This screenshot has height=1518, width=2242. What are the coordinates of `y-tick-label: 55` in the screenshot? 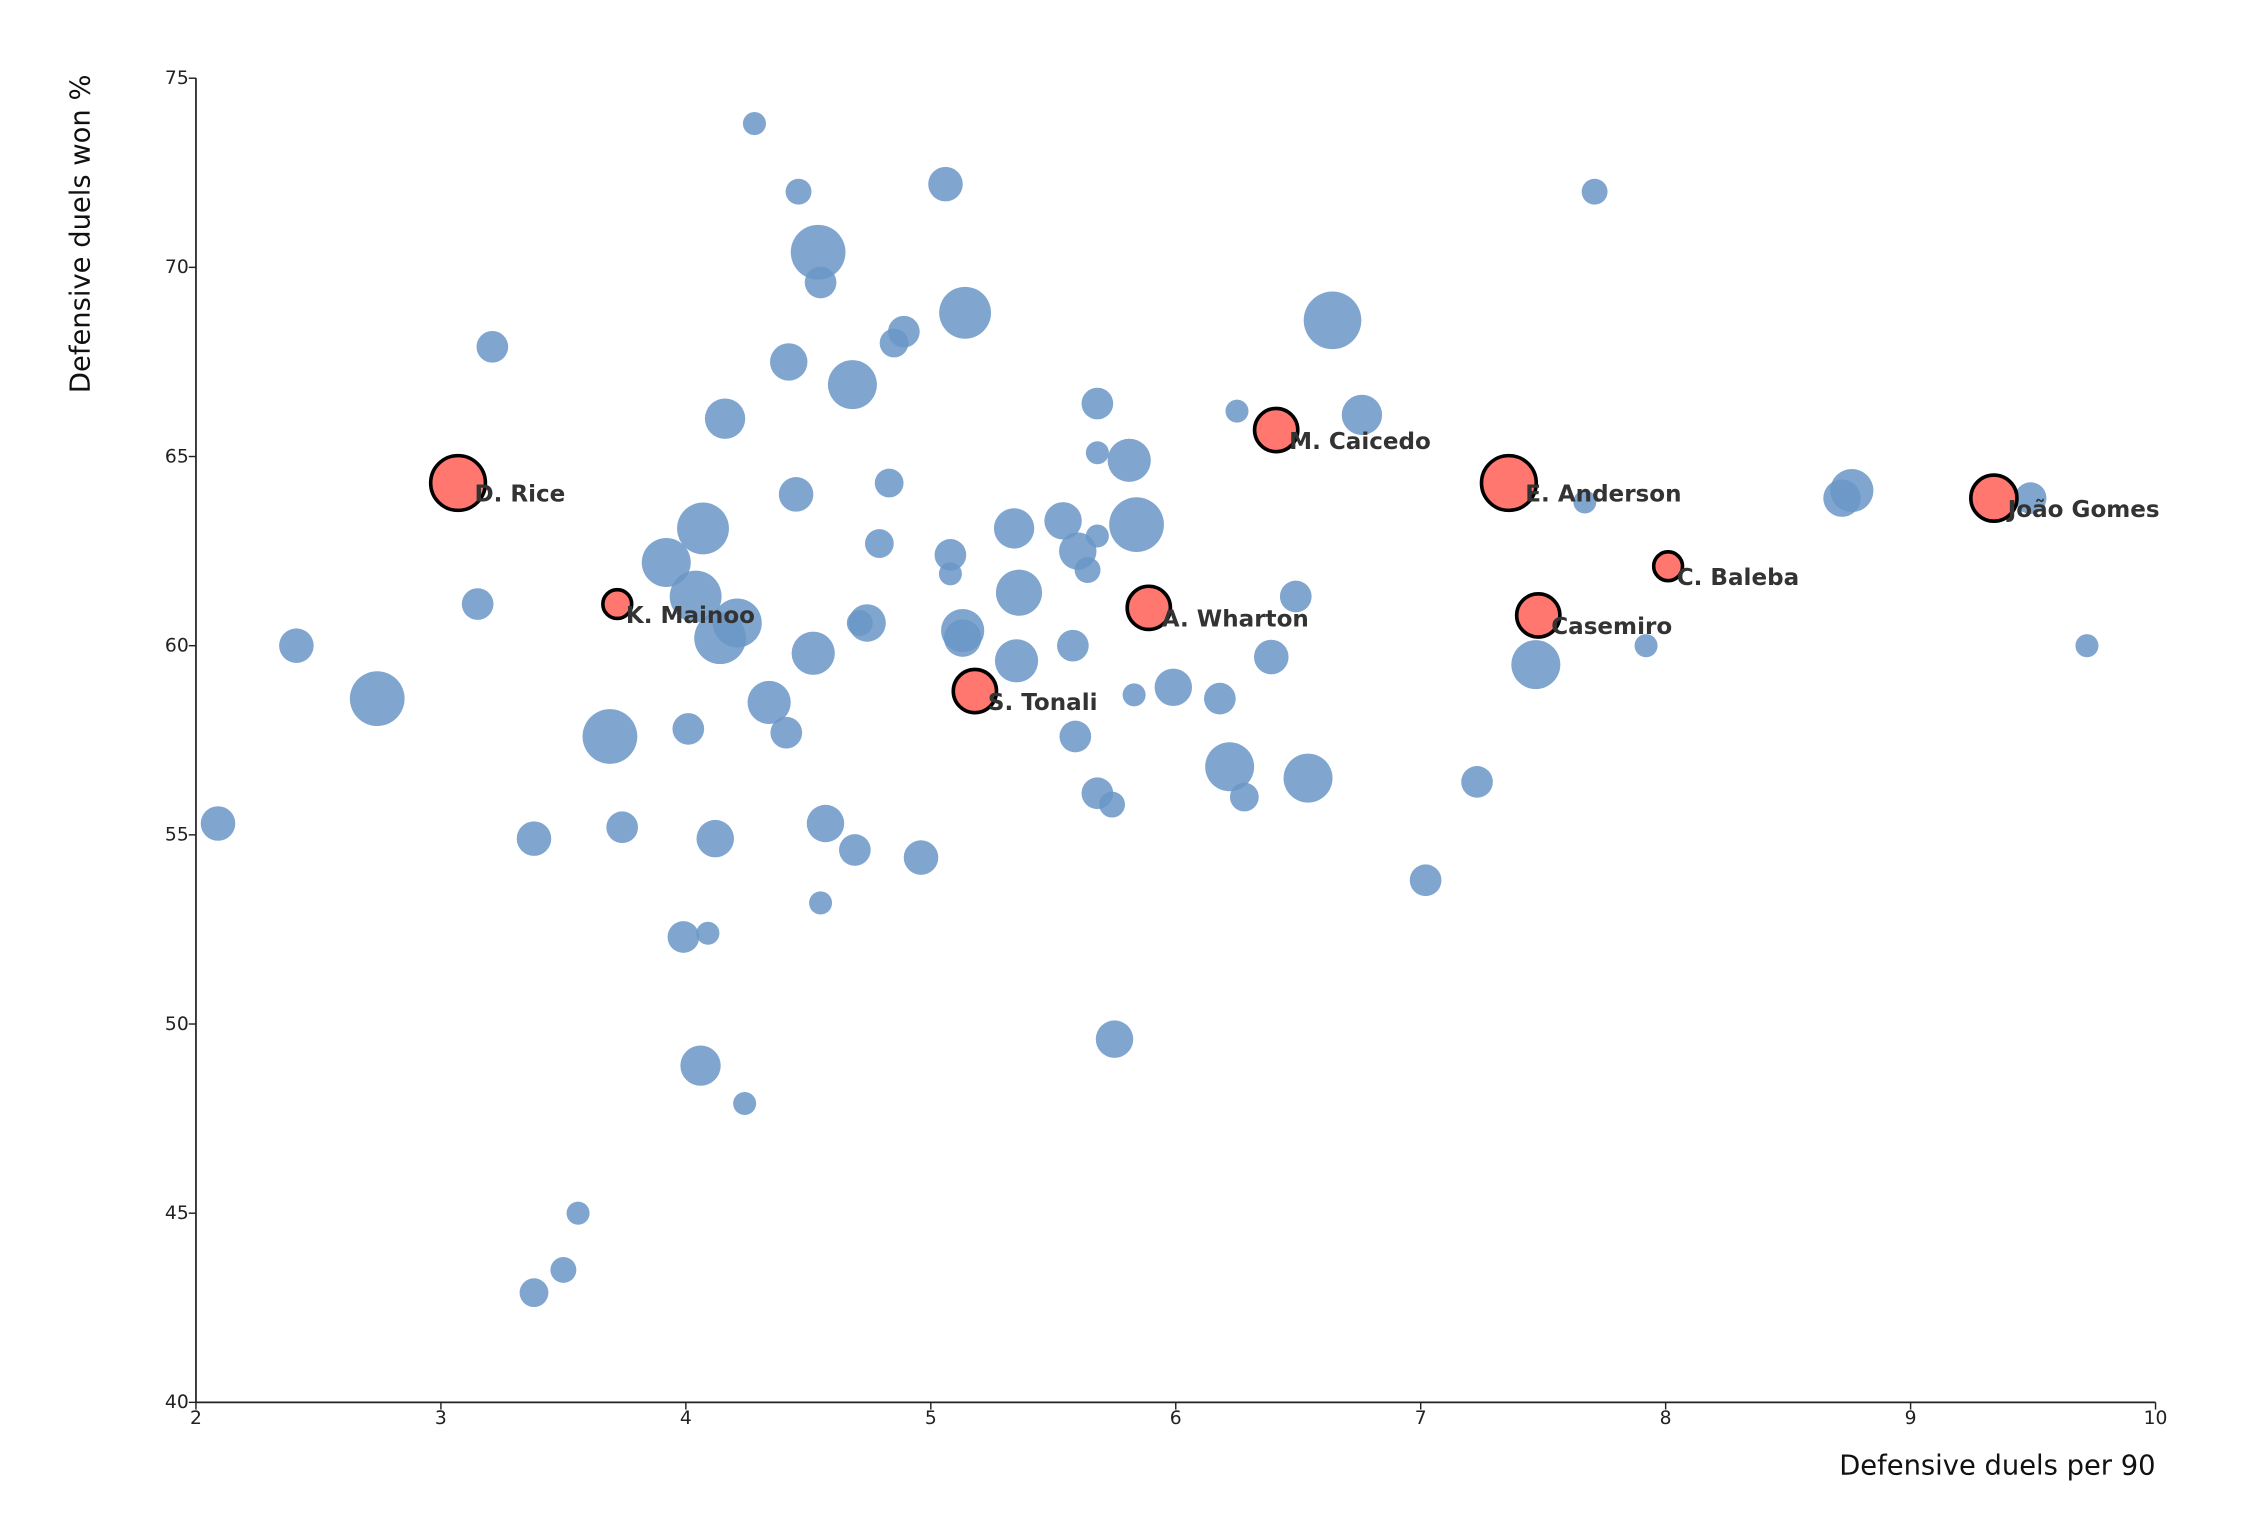 It's located at (177, 835).